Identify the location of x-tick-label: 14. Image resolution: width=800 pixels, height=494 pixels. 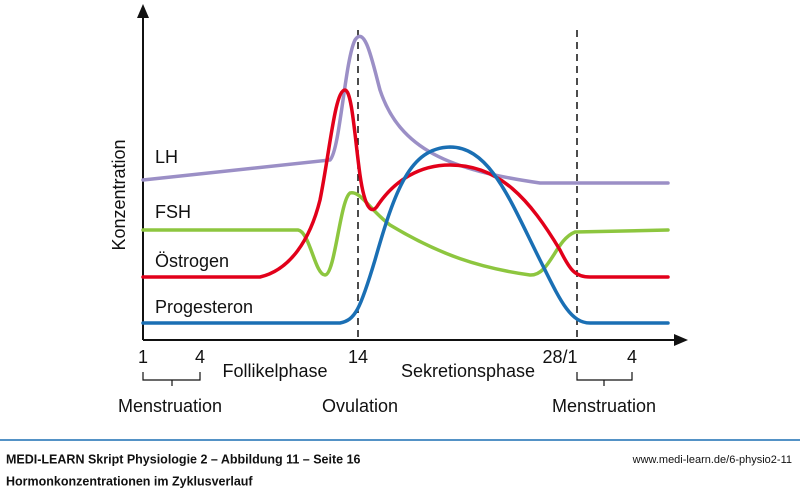
(358, 357).